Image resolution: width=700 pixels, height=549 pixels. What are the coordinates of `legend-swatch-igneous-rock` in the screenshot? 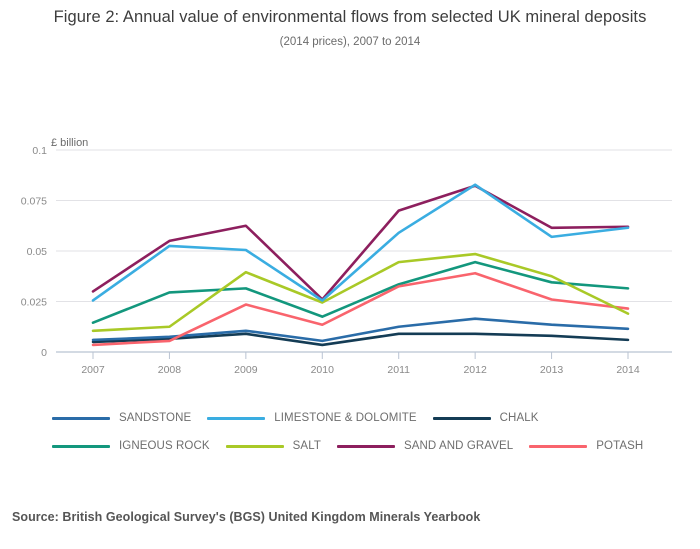 It's located at (81, 446).